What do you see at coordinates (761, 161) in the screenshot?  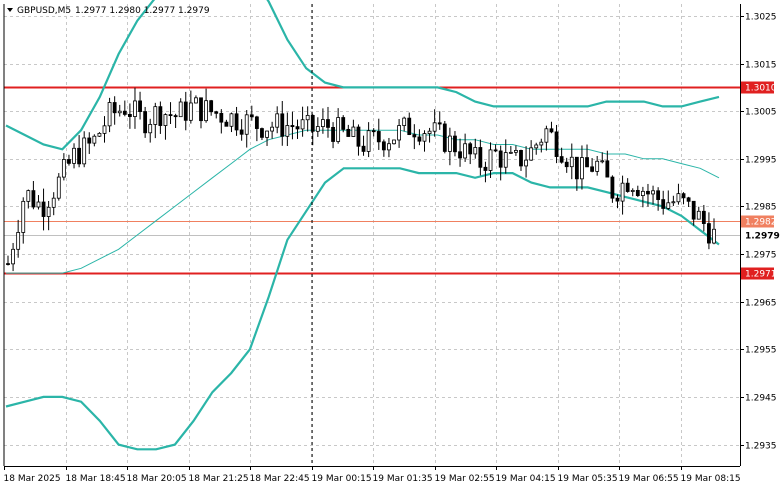 I see `y-tick-label: 1.2995` at bounding box center [761, 161].